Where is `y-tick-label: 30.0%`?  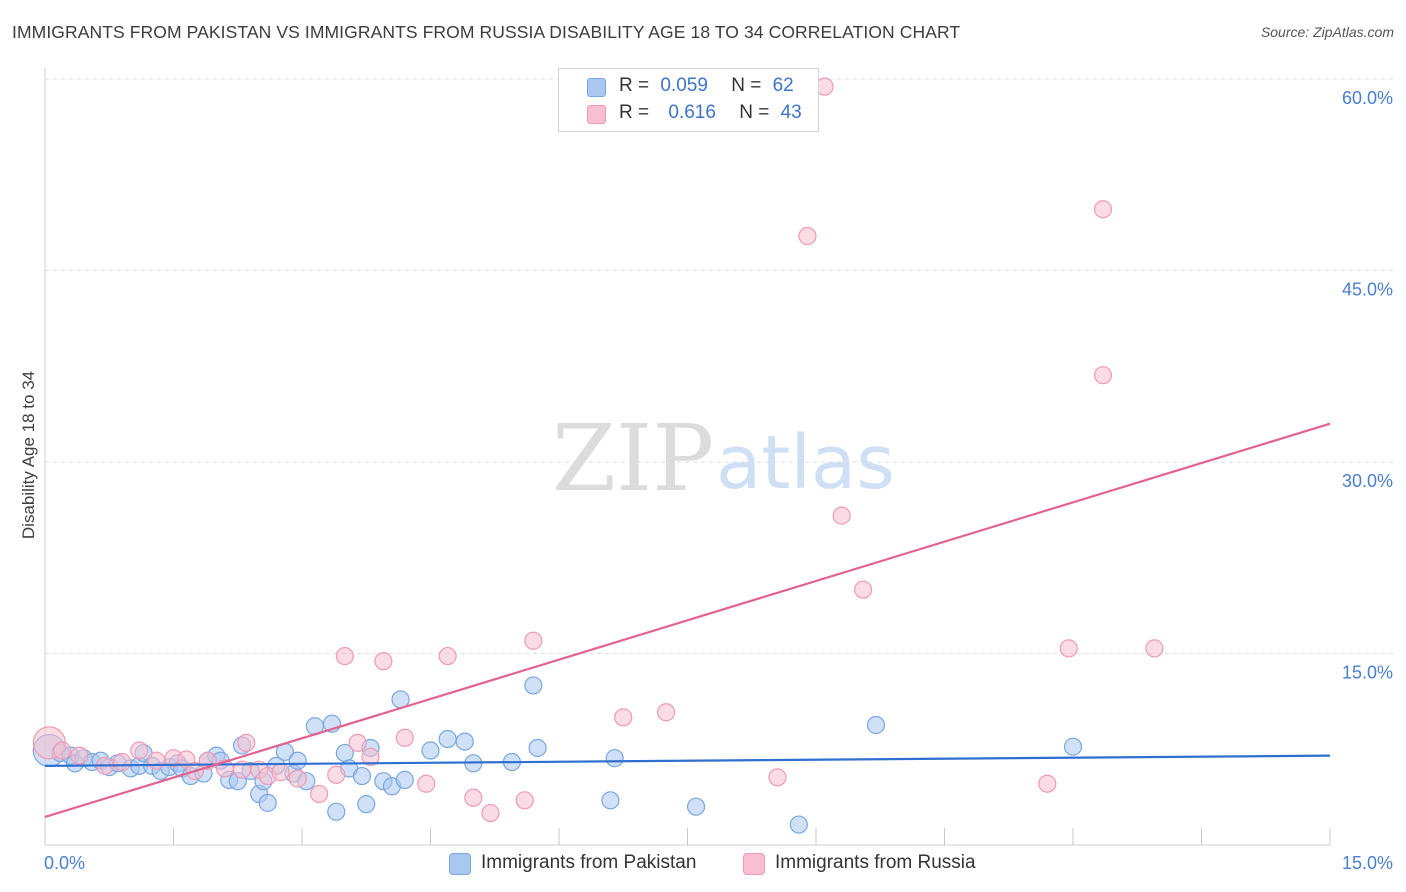 y-tick-label: 30.0% is located at coordinates (1367, 481).